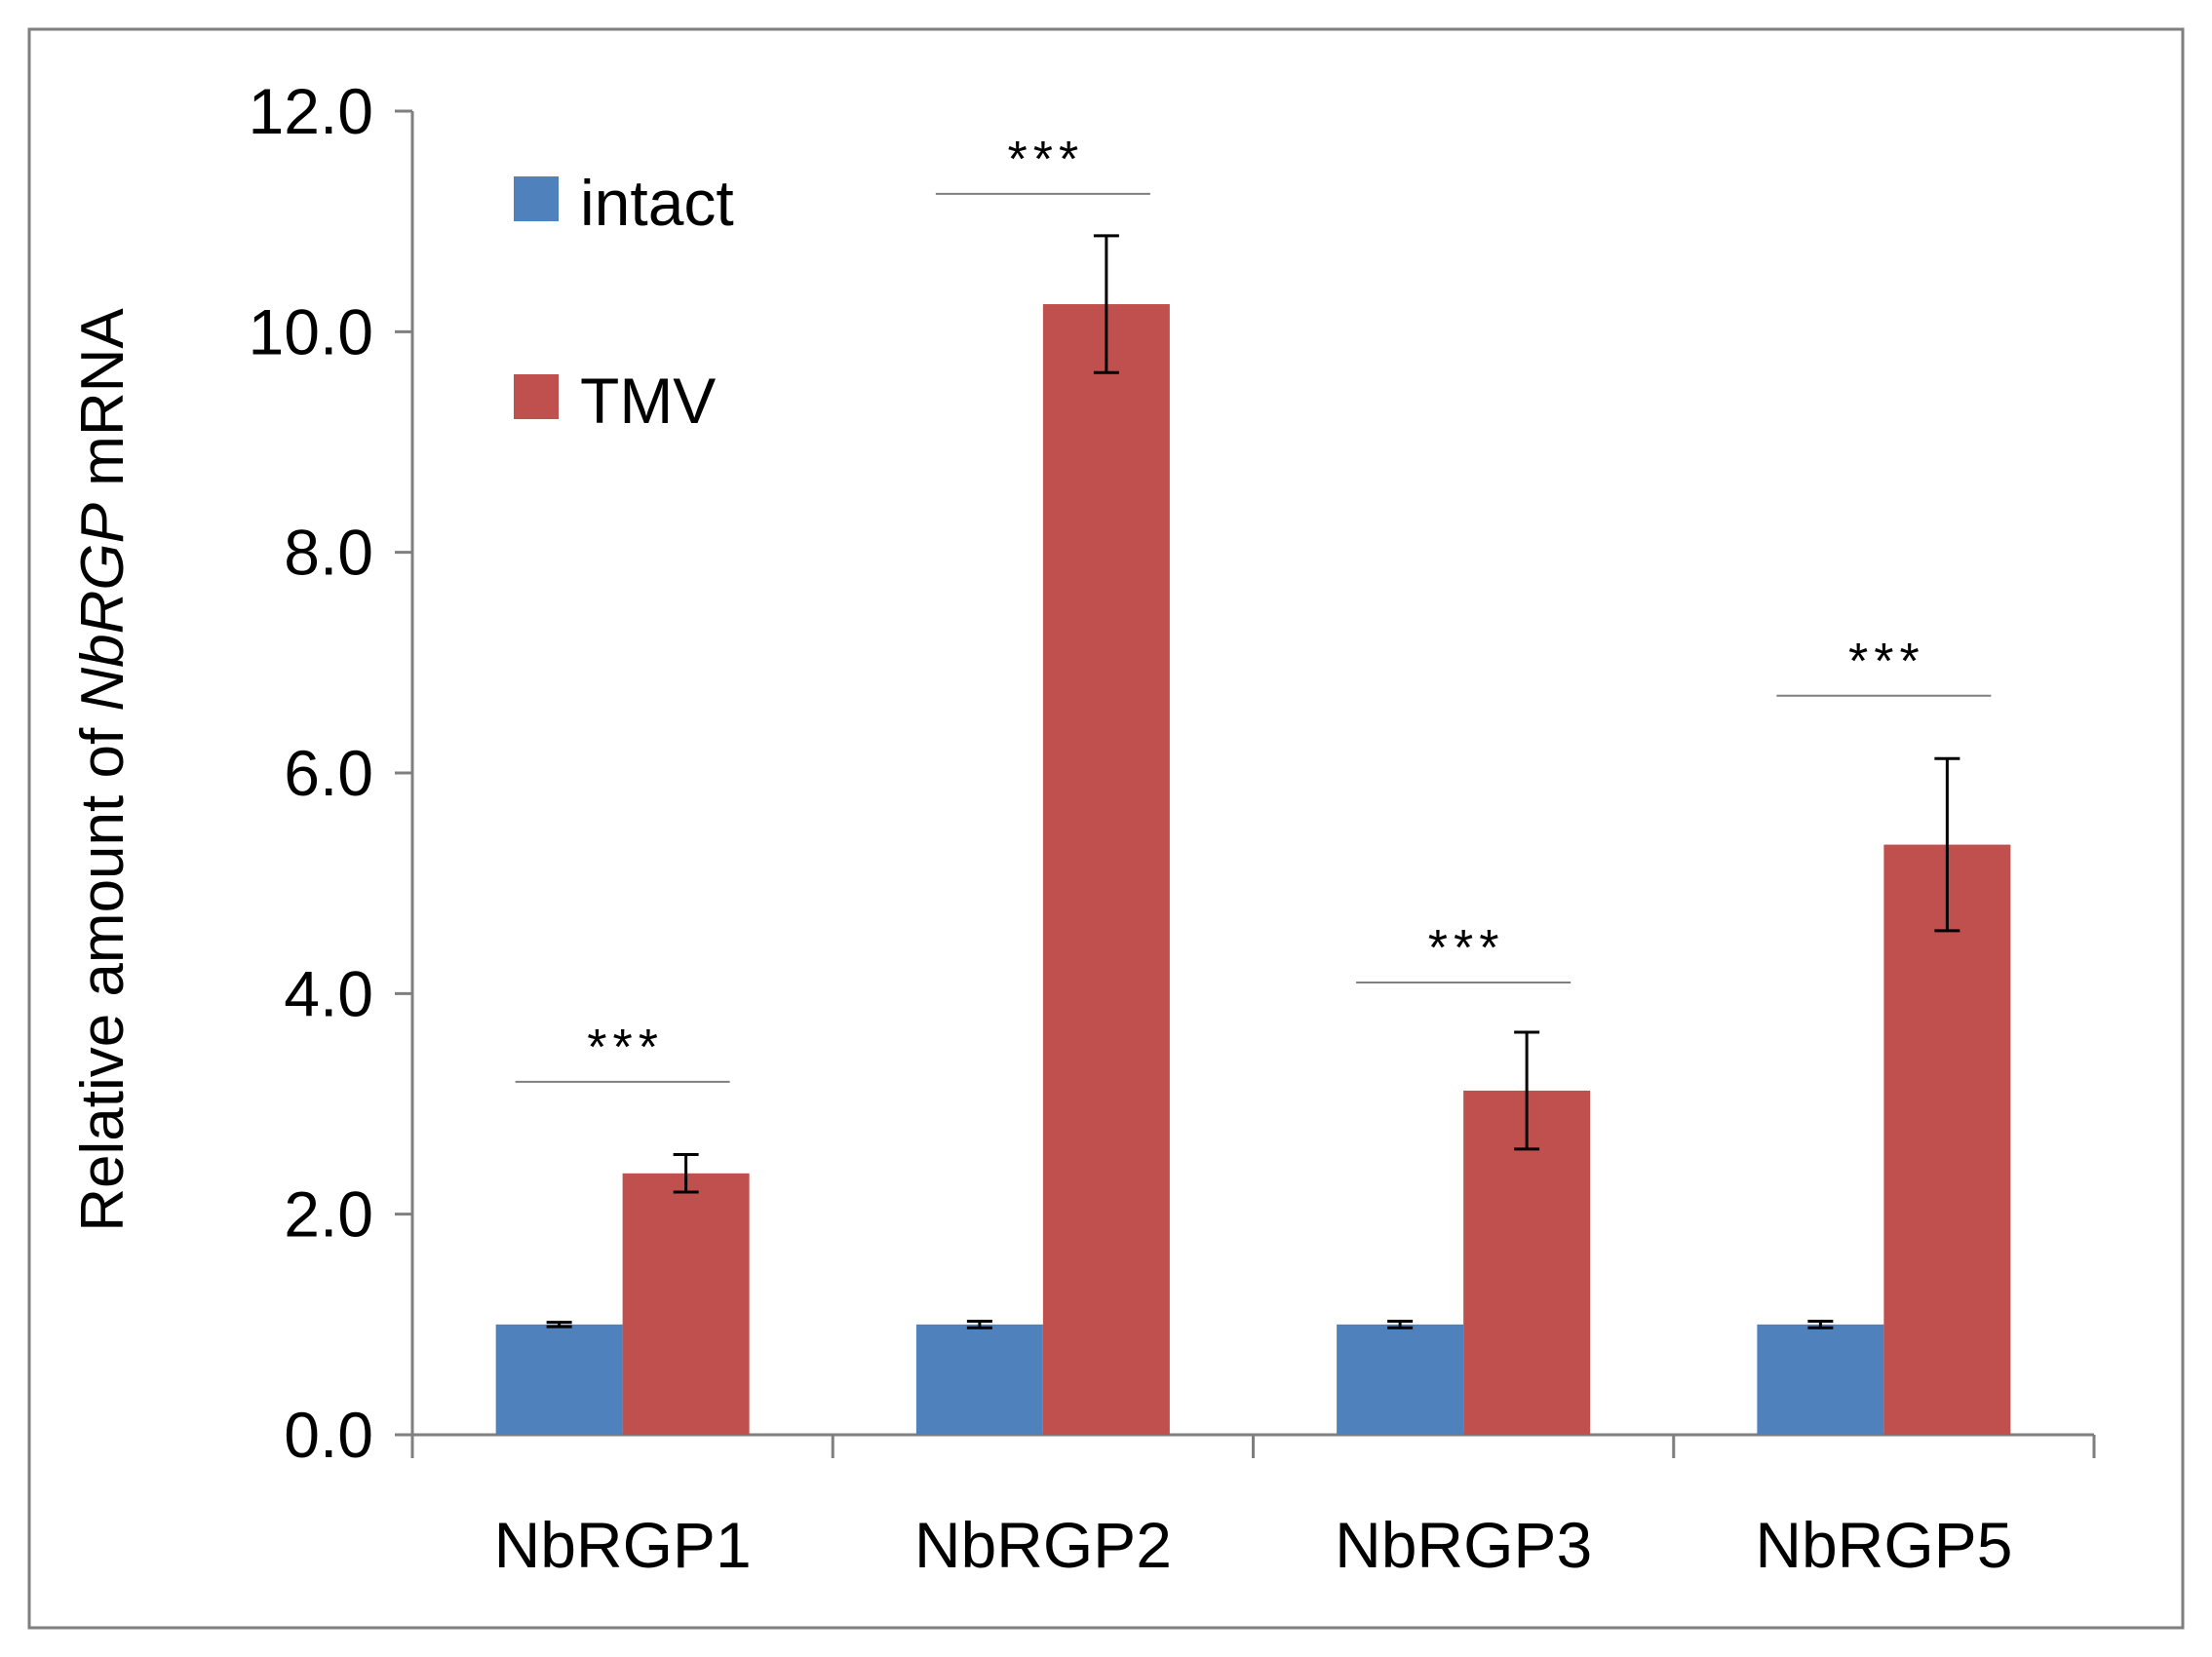 This screenshot has width=2212, height=1657. Describe the element at coordinates (648, 401) in the screenshot. I see `legend-label-tmv: TMV` at that location.